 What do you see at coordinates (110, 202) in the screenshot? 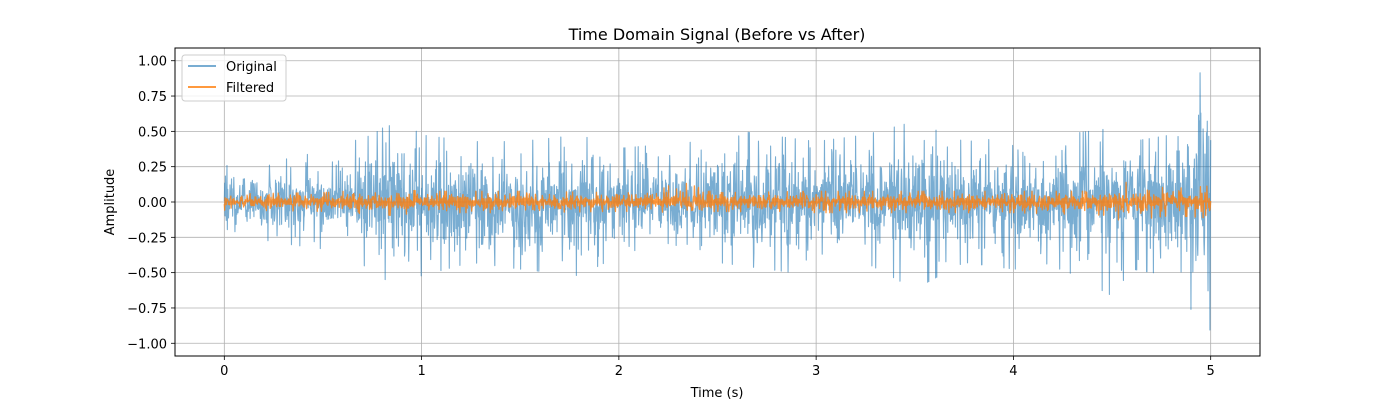
I see `y-axis-label: Amplitude` at bounding box center [110, 202].